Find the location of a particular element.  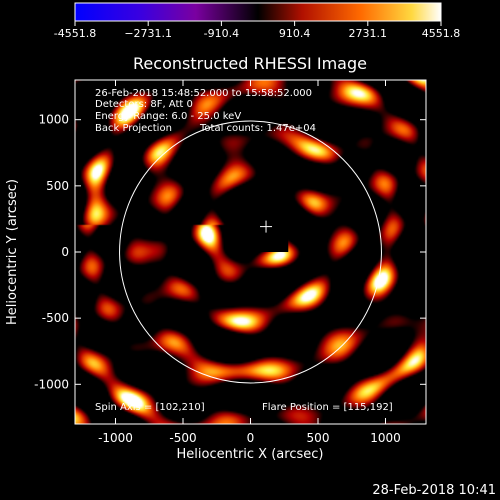

blank-region is located at coordinates (265, 223).